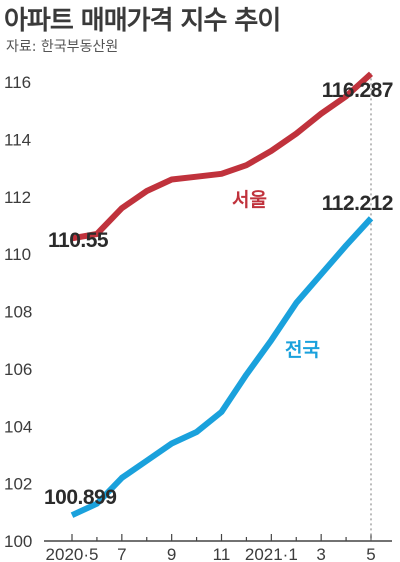  Describe the element at coordinates (72, 553) in the screenshot. I see `x-tick-label: 2020·5` at that location.